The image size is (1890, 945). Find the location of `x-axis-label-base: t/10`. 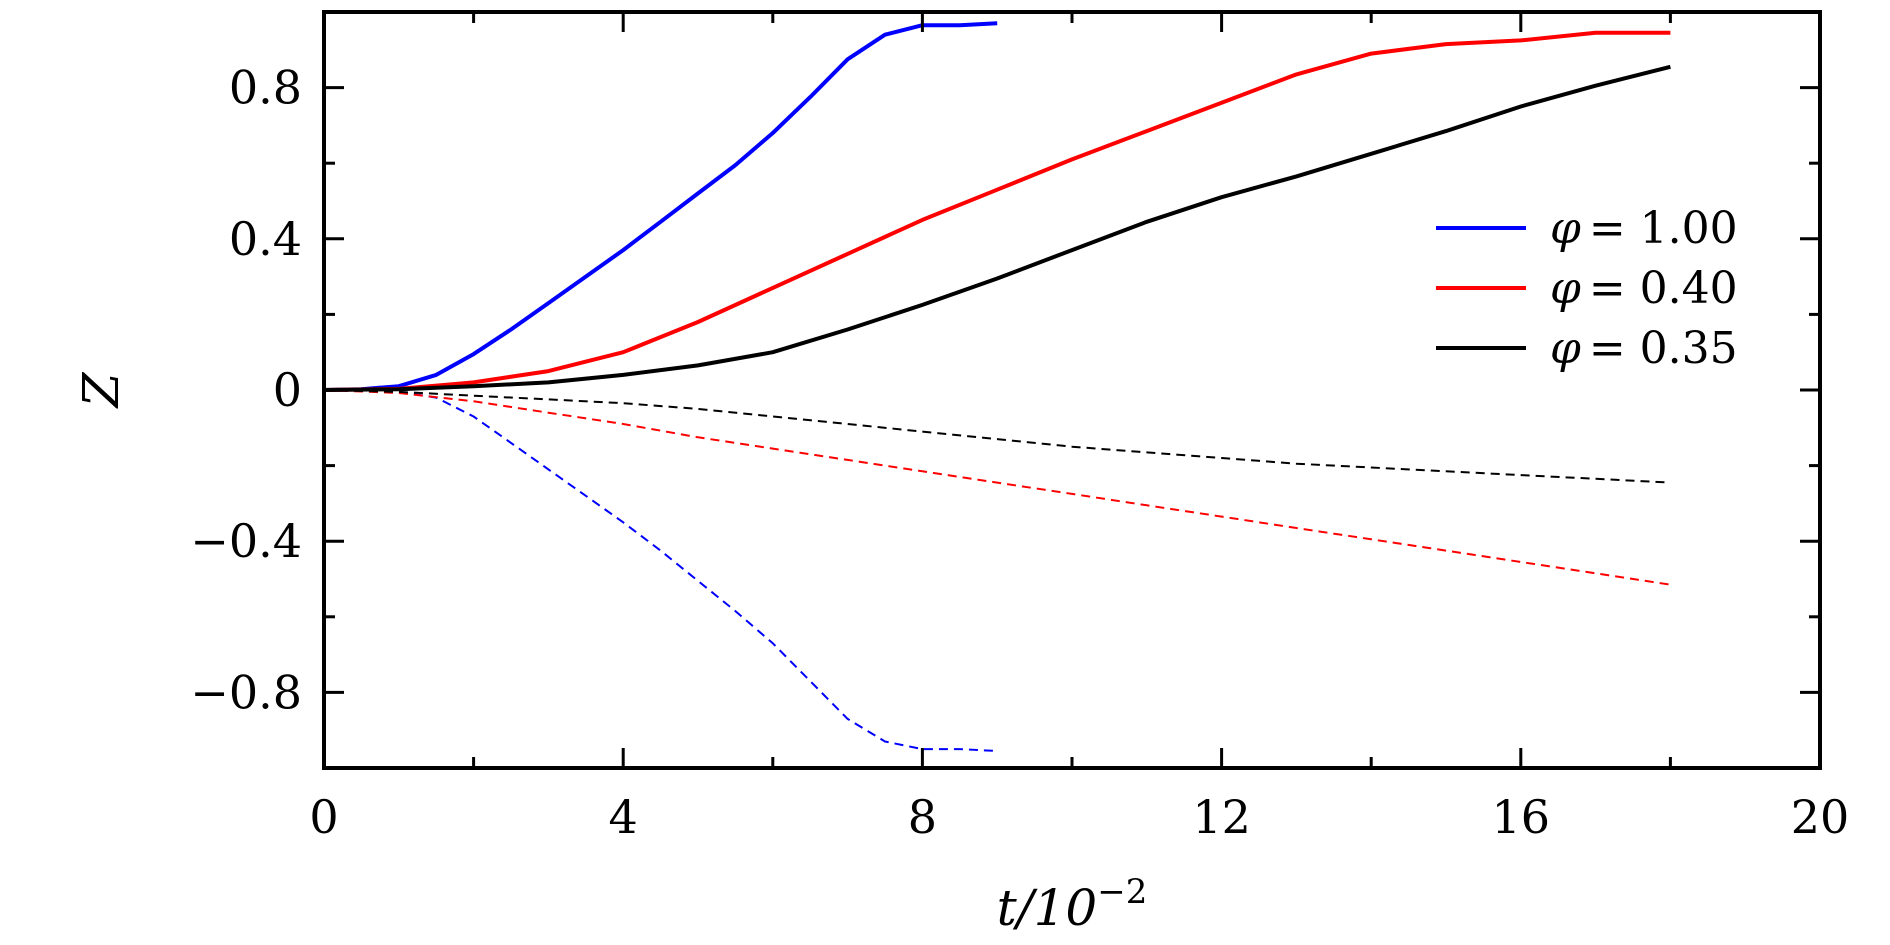

x-axis-label-base: t/10 is located at coordinates (1047, 908).